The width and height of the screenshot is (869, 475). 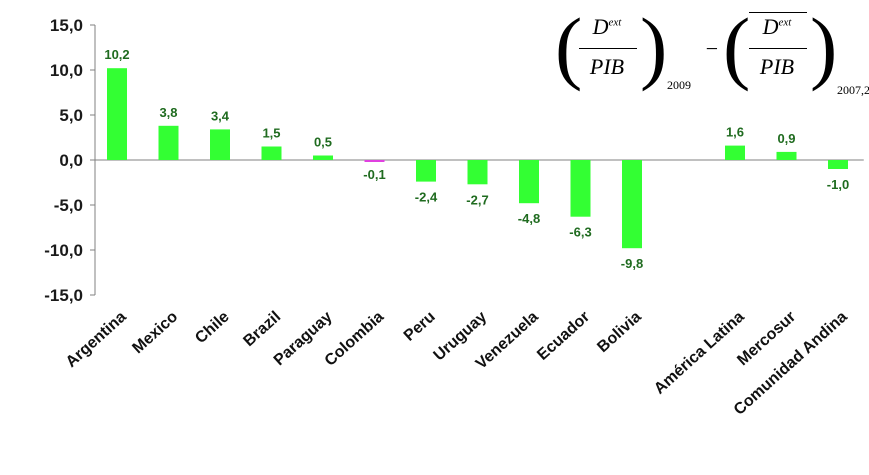 I want to click on data-label: 0,9, so click(x=786, y=138).